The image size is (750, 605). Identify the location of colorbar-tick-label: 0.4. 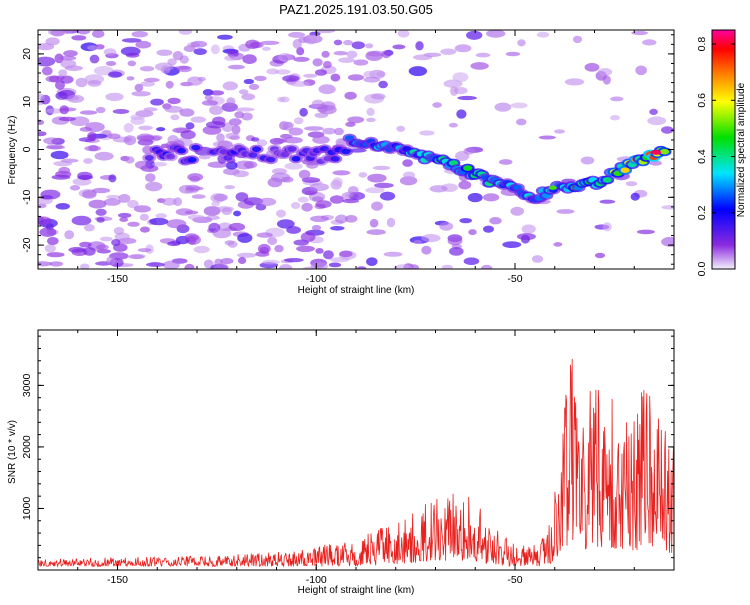
(702, 156).